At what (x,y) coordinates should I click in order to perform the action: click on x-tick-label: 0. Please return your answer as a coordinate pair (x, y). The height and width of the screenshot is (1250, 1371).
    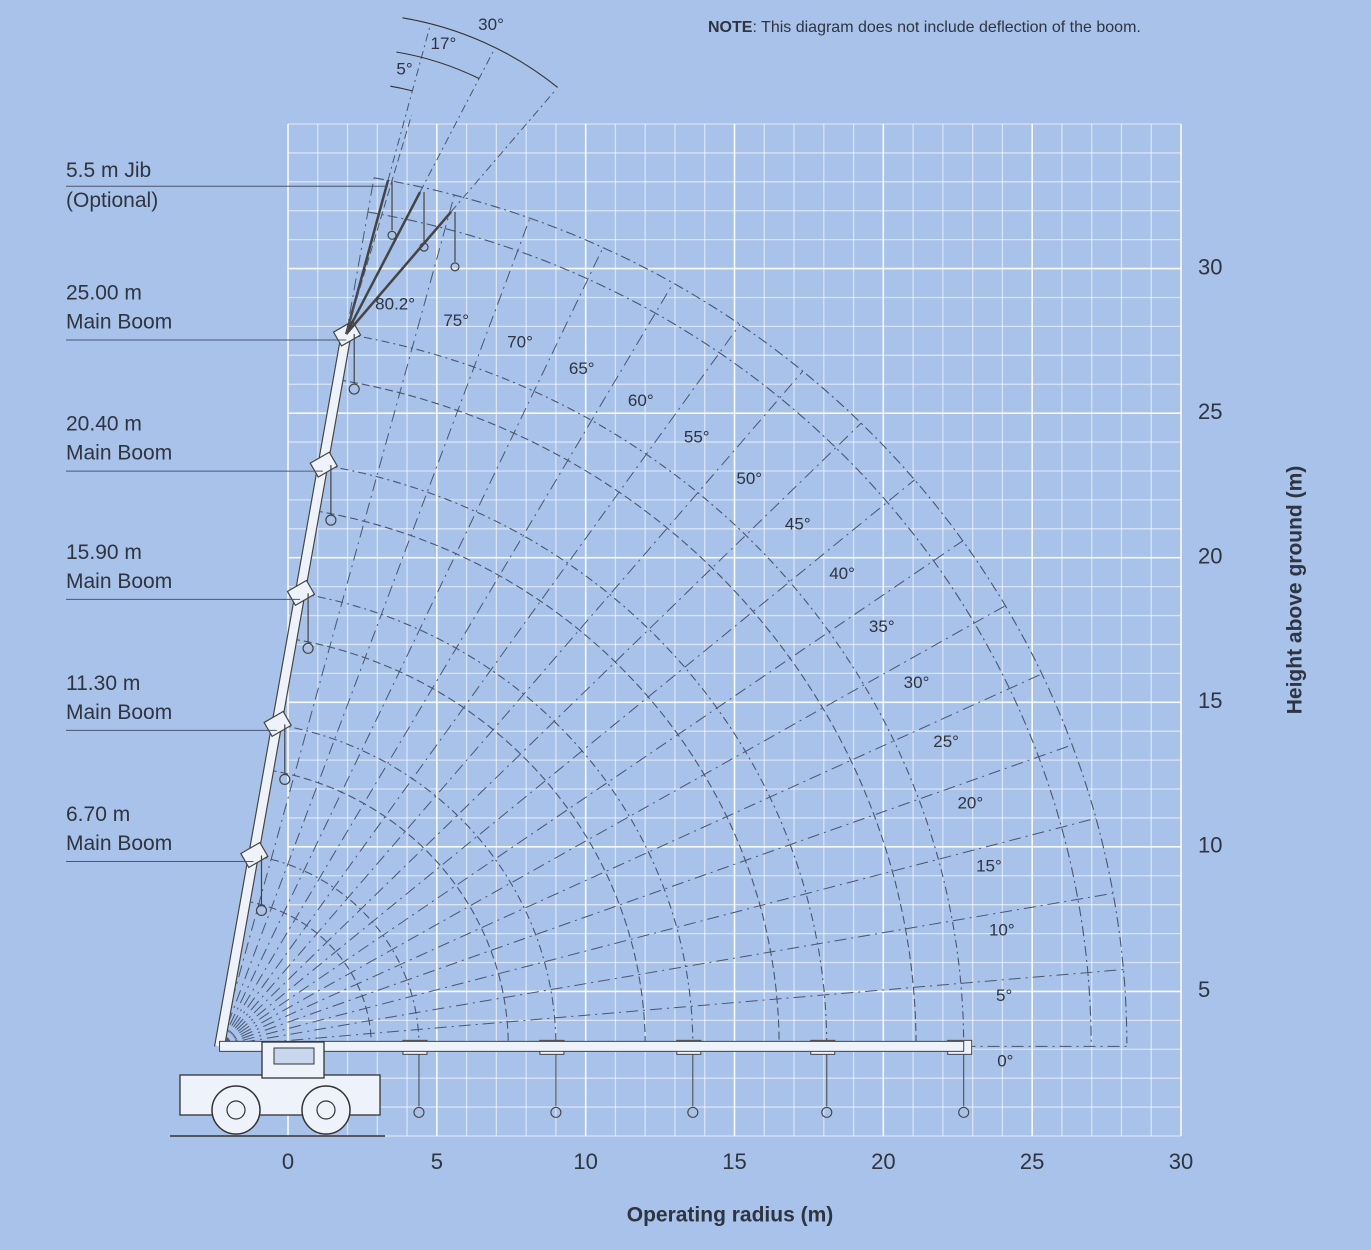
    Looking at the image, I should click on (288, 1161).